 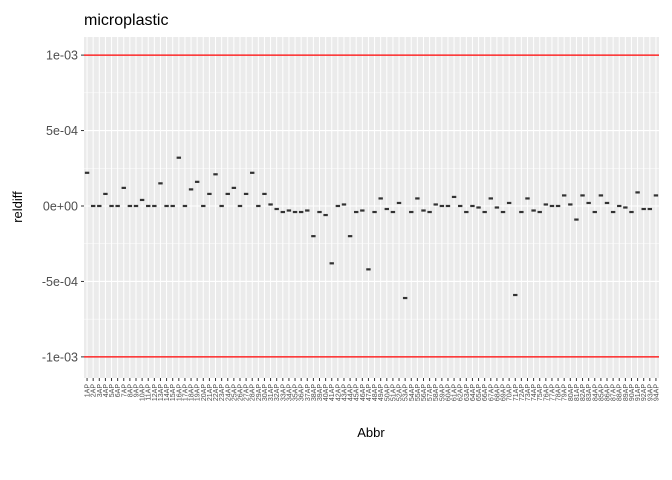 What do you see at coordinates (467, 392) in the screenshot?
I see `x-tick-label: 63AP` at bounding box center [467, 392].